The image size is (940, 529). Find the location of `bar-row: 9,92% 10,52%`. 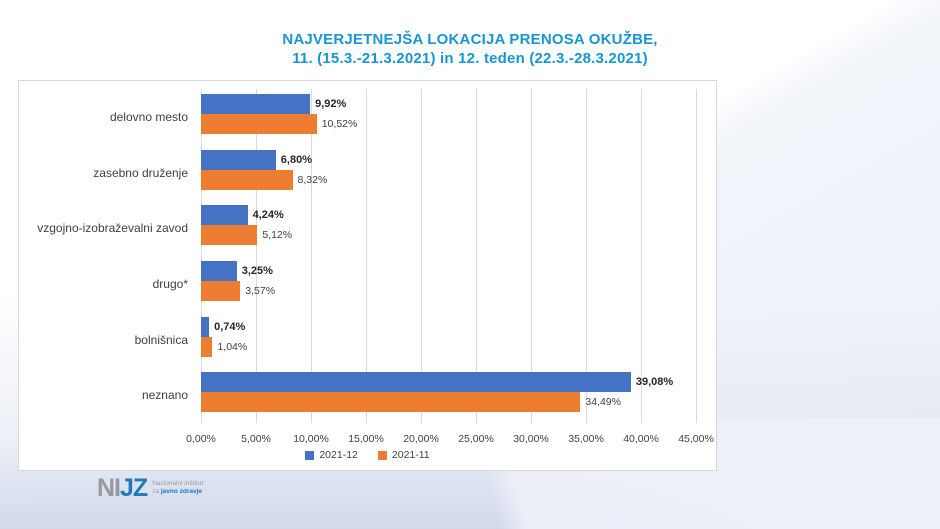

bar-row: 9,92% 10,52% is located at coordinates (457, 117).